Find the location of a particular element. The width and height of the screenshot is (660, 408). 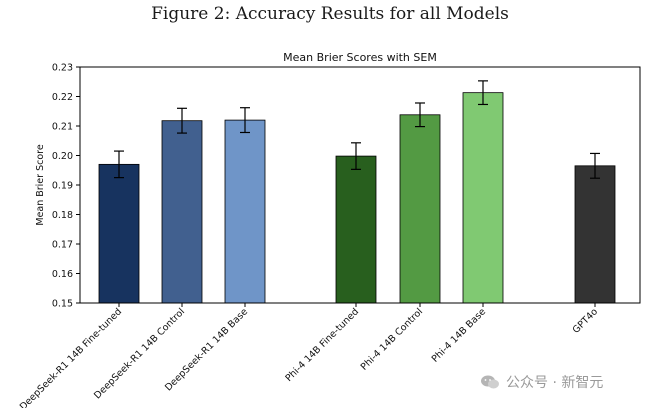

y-tick-label: 0.15 is located at coordinates (62, 304).